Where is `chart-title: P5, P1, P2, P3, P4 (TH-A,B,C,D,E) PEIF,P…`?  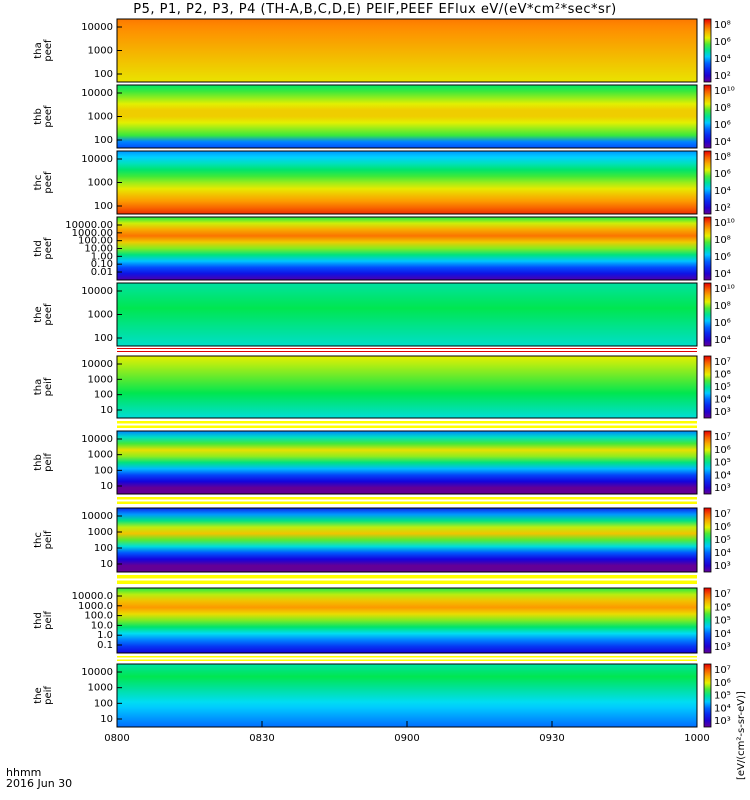 chart-title: P5, P1, P2, P3, P4 (TH-A,B,C,D,E) PEIF,P… is located at coordinates (375, 9).